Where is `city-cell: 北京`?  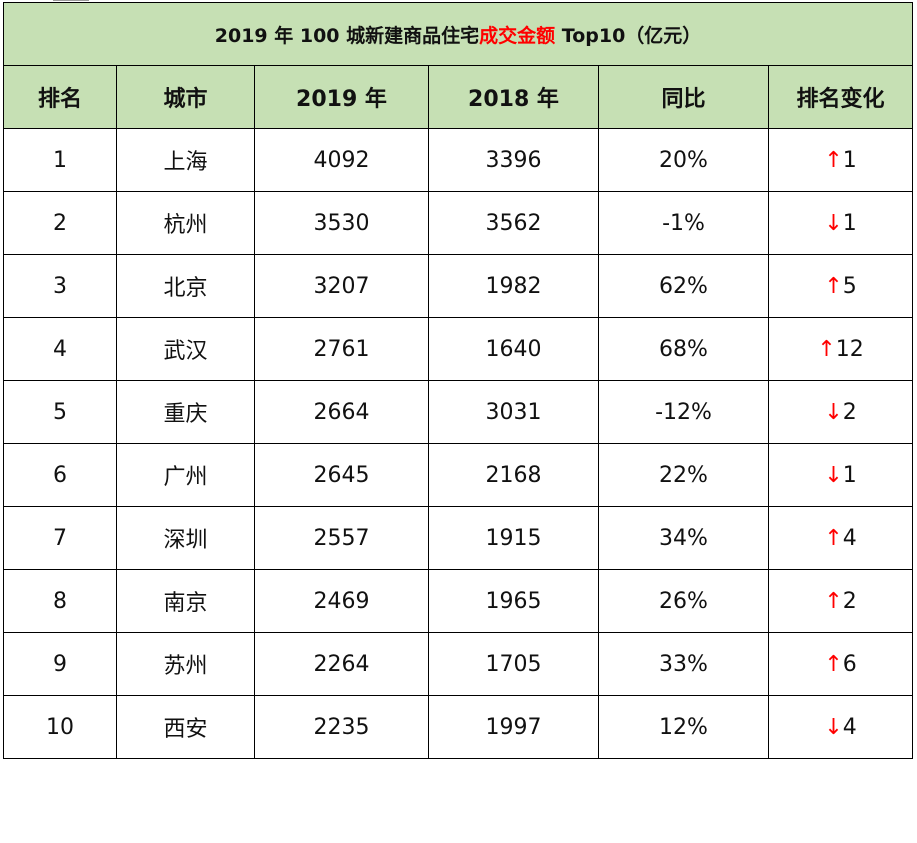 city-cell: 北京 is located at coordinates (185, 286).